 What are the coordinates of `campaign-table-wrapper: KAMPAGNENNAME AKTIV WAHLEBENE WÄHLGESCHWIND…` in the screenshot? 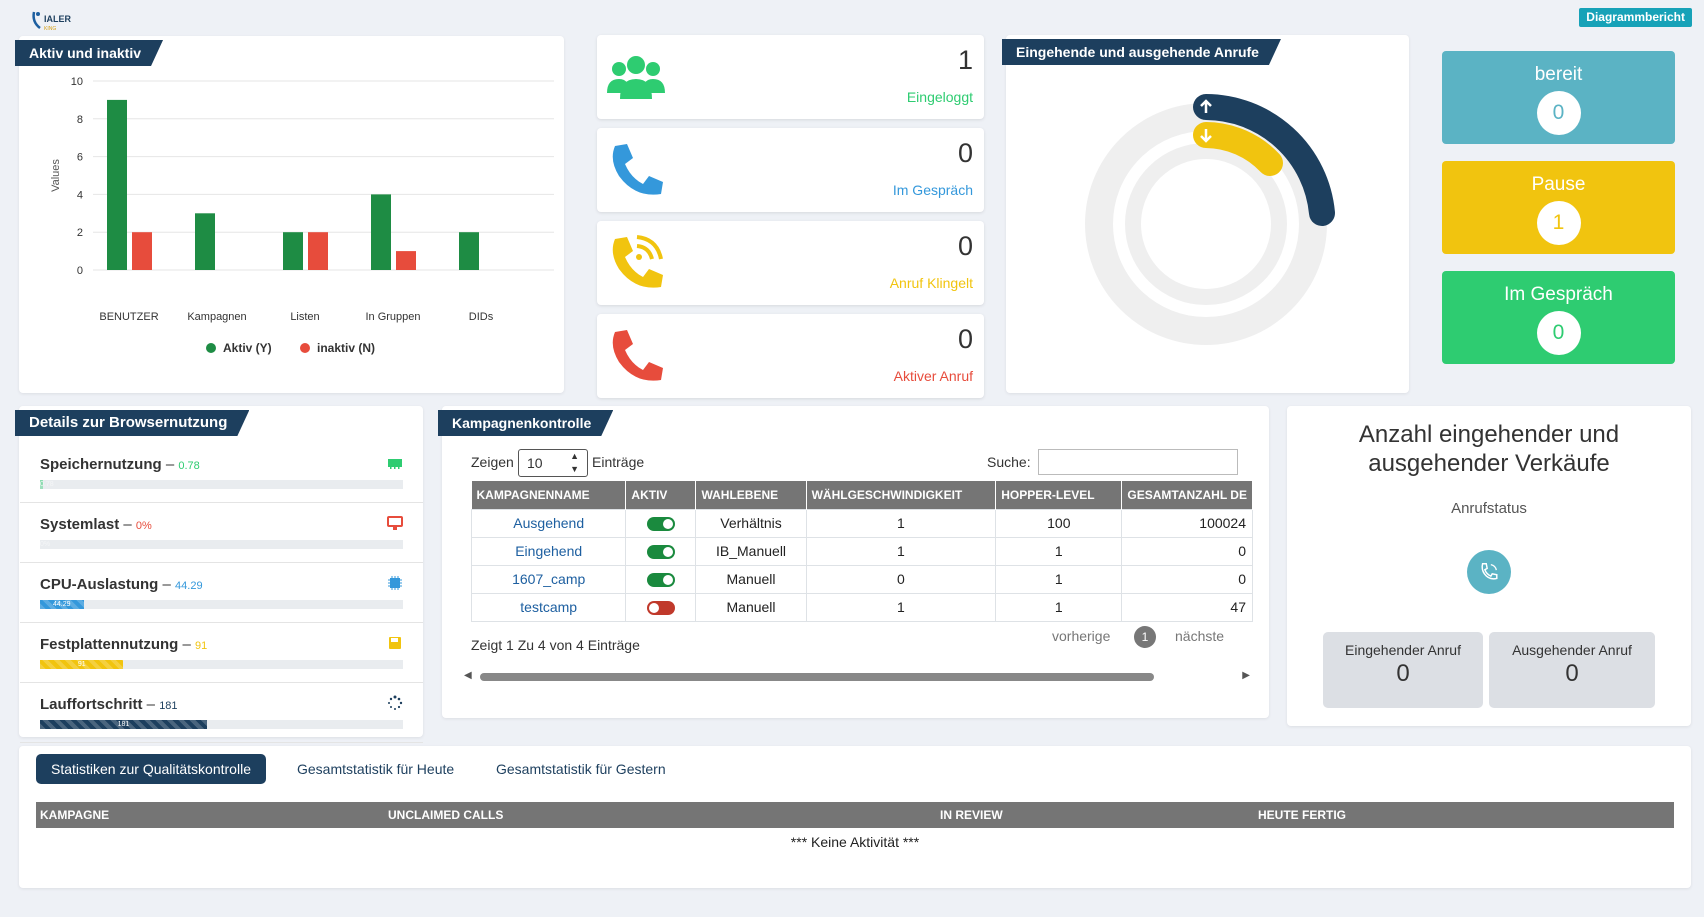 It's located at (862, 553).